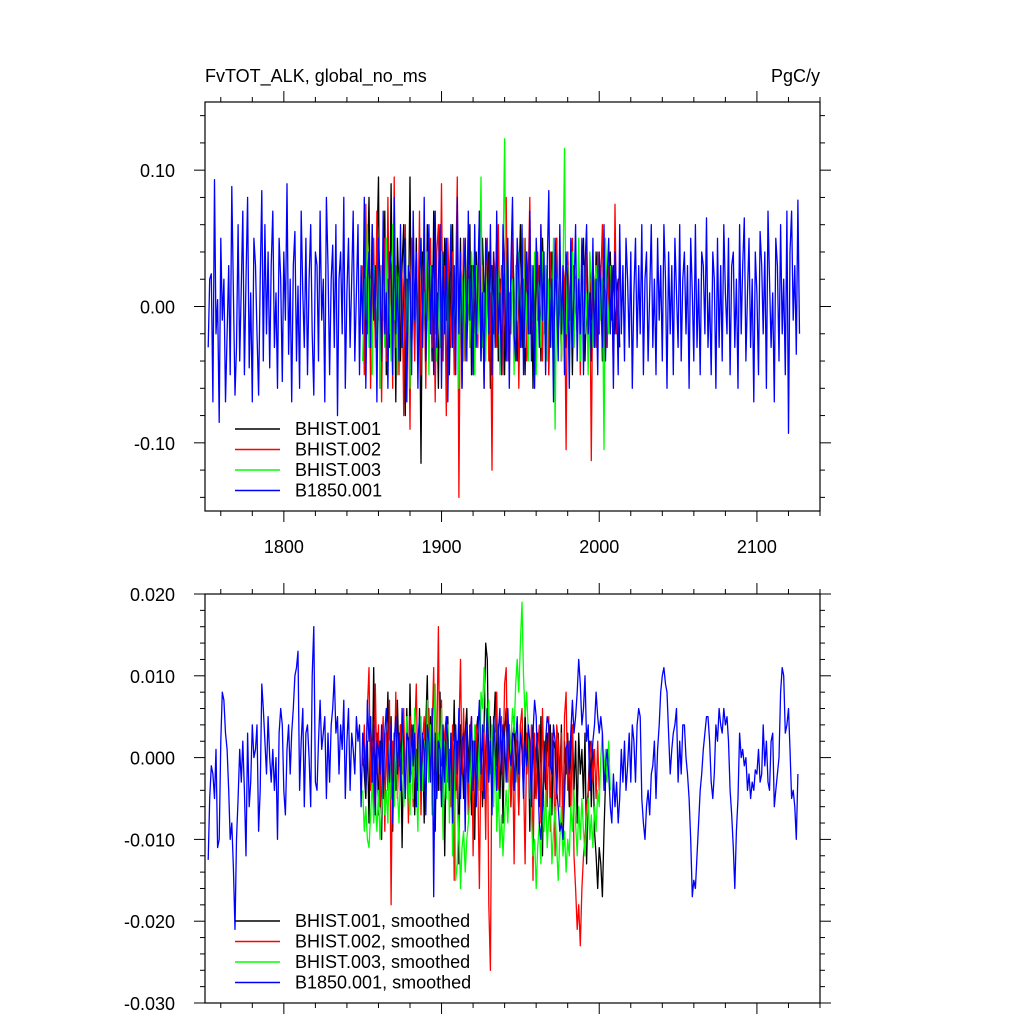 Image resolution: width=1024 pixels, height=1024 pixels. I want to click on legend-label: BHIST.003, so click(338, 470).